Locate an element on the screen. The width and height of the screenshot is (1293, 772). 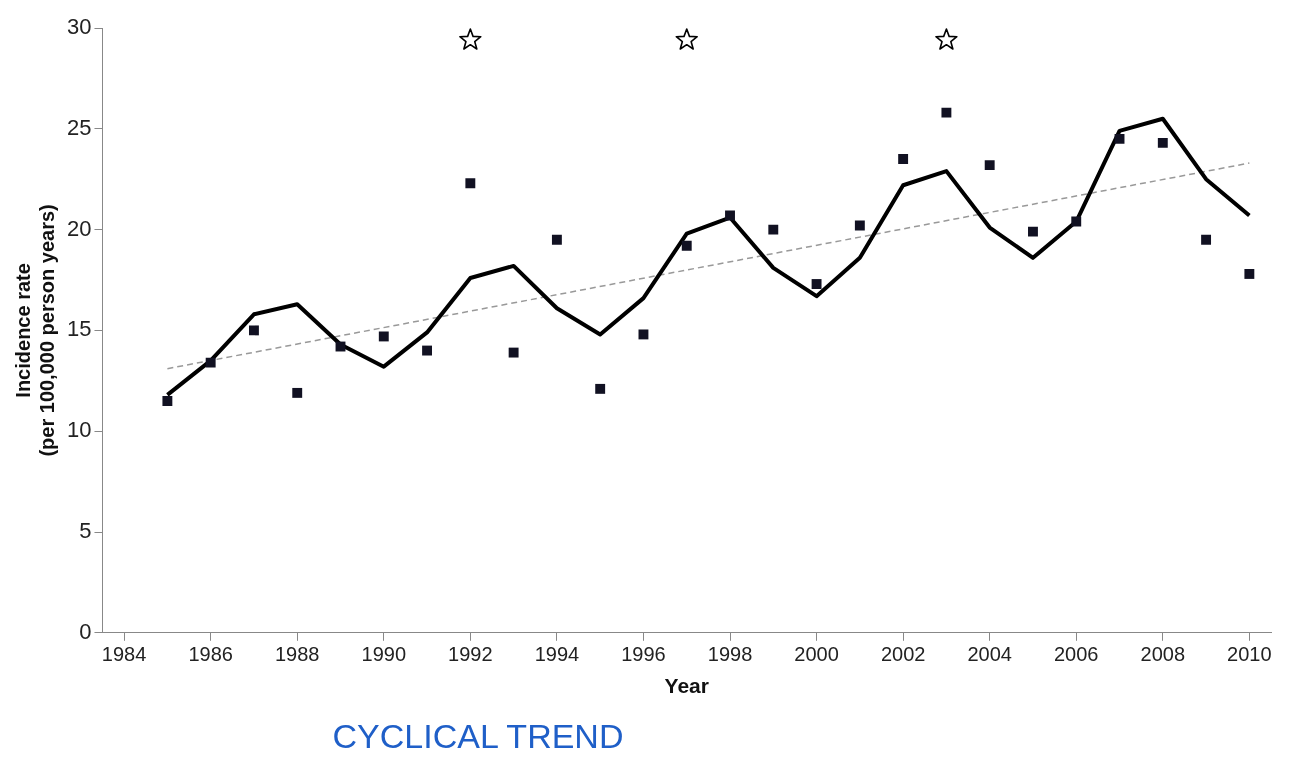
y-tick-label: 20 is located at coordinates (79, 228).